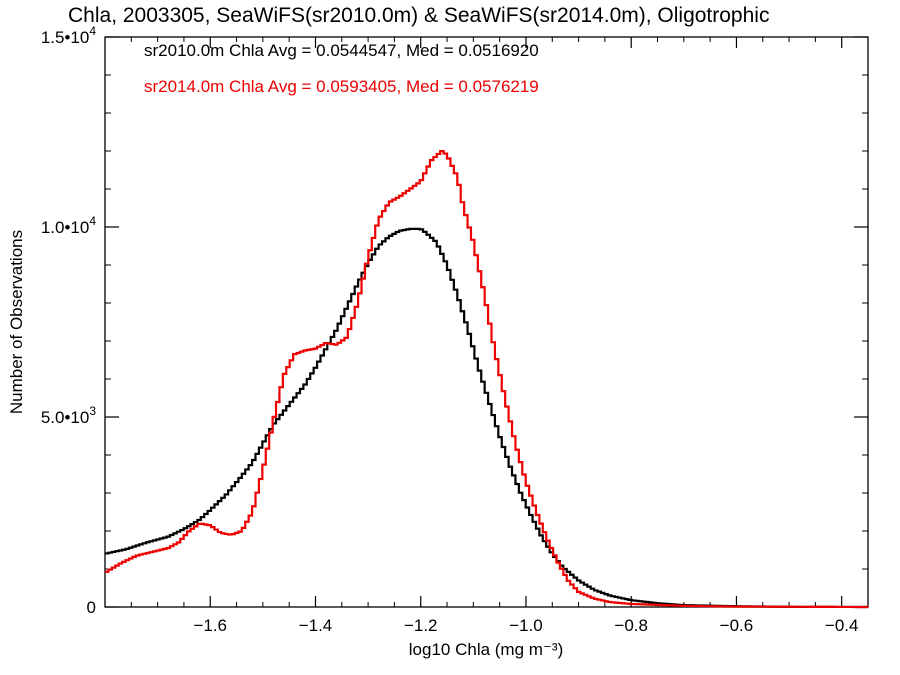 Image resolution: width=900 pixels, height=675 pixels. What do you see at coordinates (210, 625) in the screenshot?
I see `x-tick-label: −1.6` at bounding box center [210, 625].